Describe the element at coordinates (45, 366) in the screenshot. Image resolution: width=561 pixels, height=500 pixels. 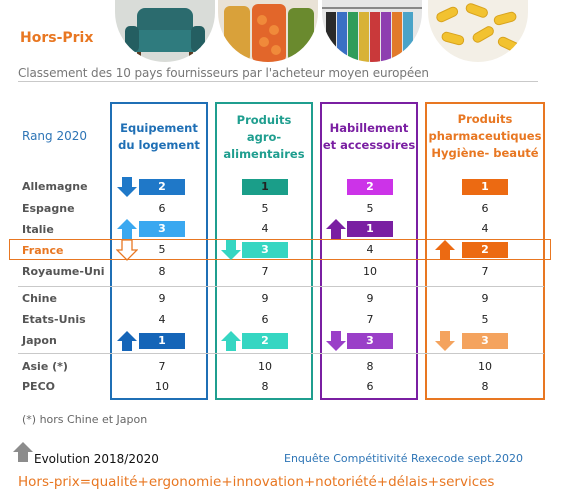
I see `country-label: Asie (*)` at that location.